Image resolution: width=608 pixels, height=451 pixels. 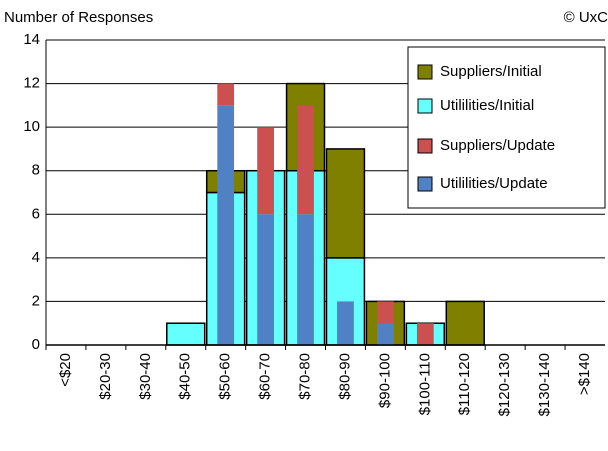 What do you see at coordinates (36, 300) in the screenshot?
I see `y-tick-label: 2` at bounding box center [36, 300].